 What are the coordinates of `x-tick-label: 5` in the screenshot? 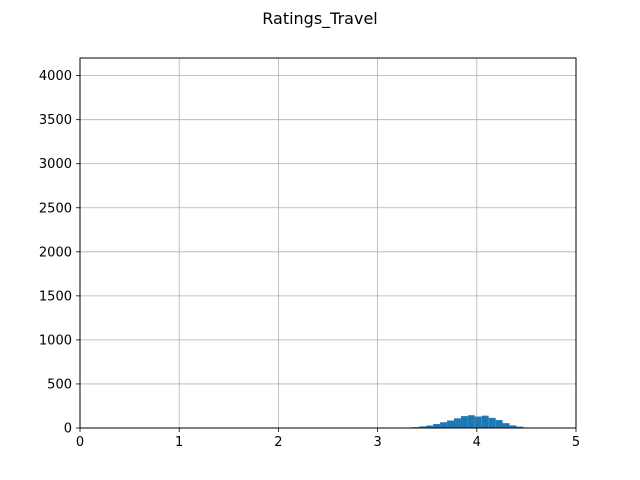 It's located at (576, 442).